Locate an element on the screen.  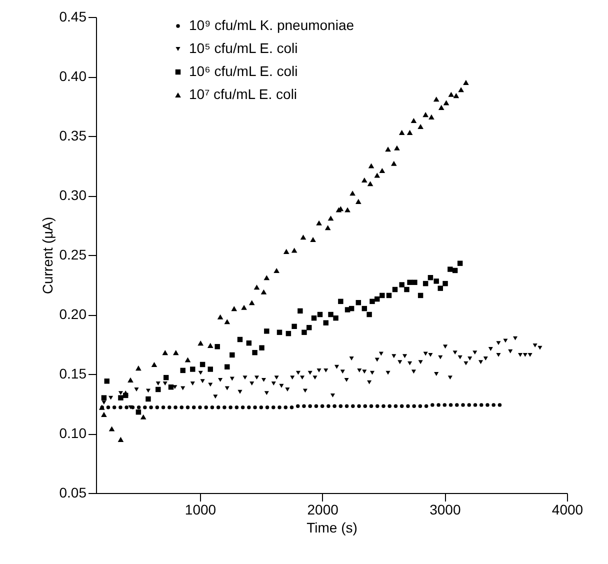
x-tick-label: 2000 is located at coordinates (323, 510).